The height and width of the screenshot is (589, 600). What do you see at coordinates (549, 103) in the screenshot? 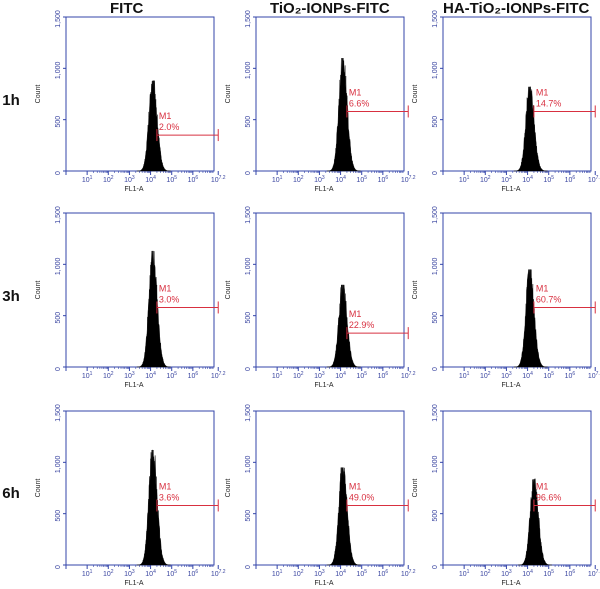
I see `gate-percent-label: 14.7%` at bounding box center [549, 103].